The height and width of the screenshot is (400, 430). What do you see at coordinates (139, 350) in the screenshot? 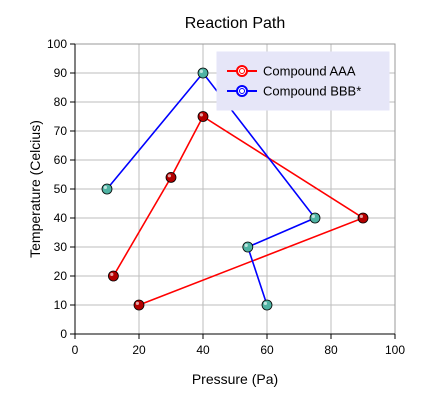
I see `x-tick-label: 20` at bounding box center [139, 350].